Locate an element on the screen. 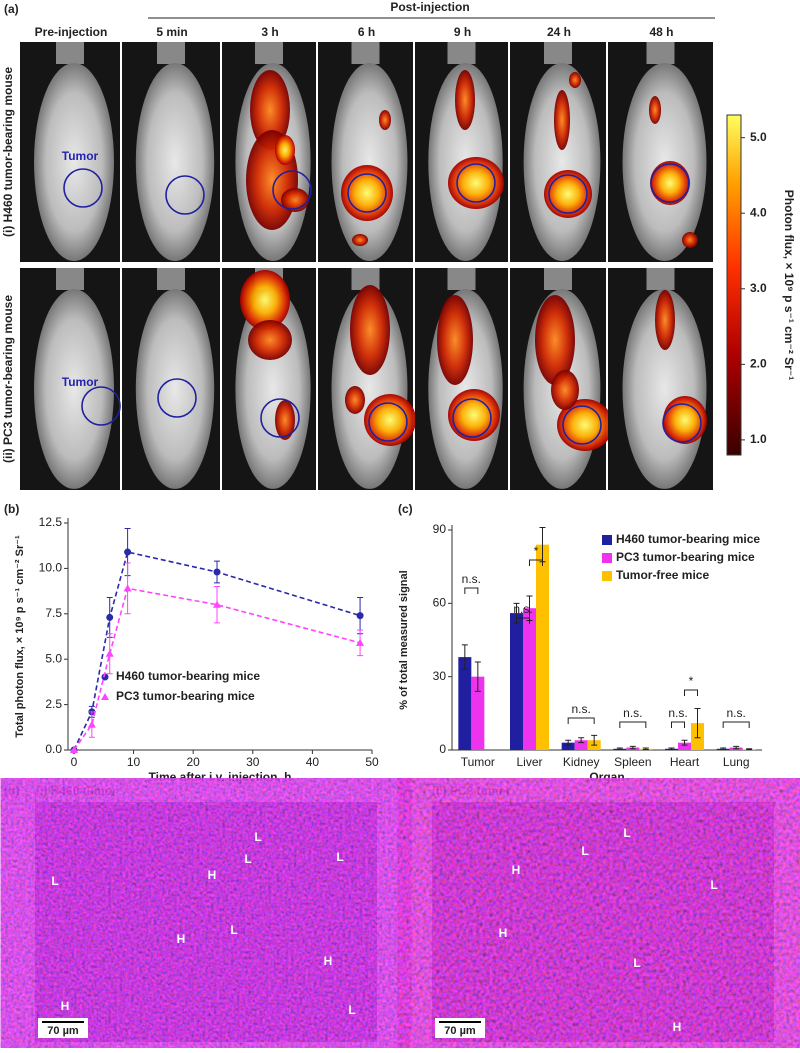 This screenshot has width=800, height=1053. panel-label: (a) is located at coordinates (11, 9).